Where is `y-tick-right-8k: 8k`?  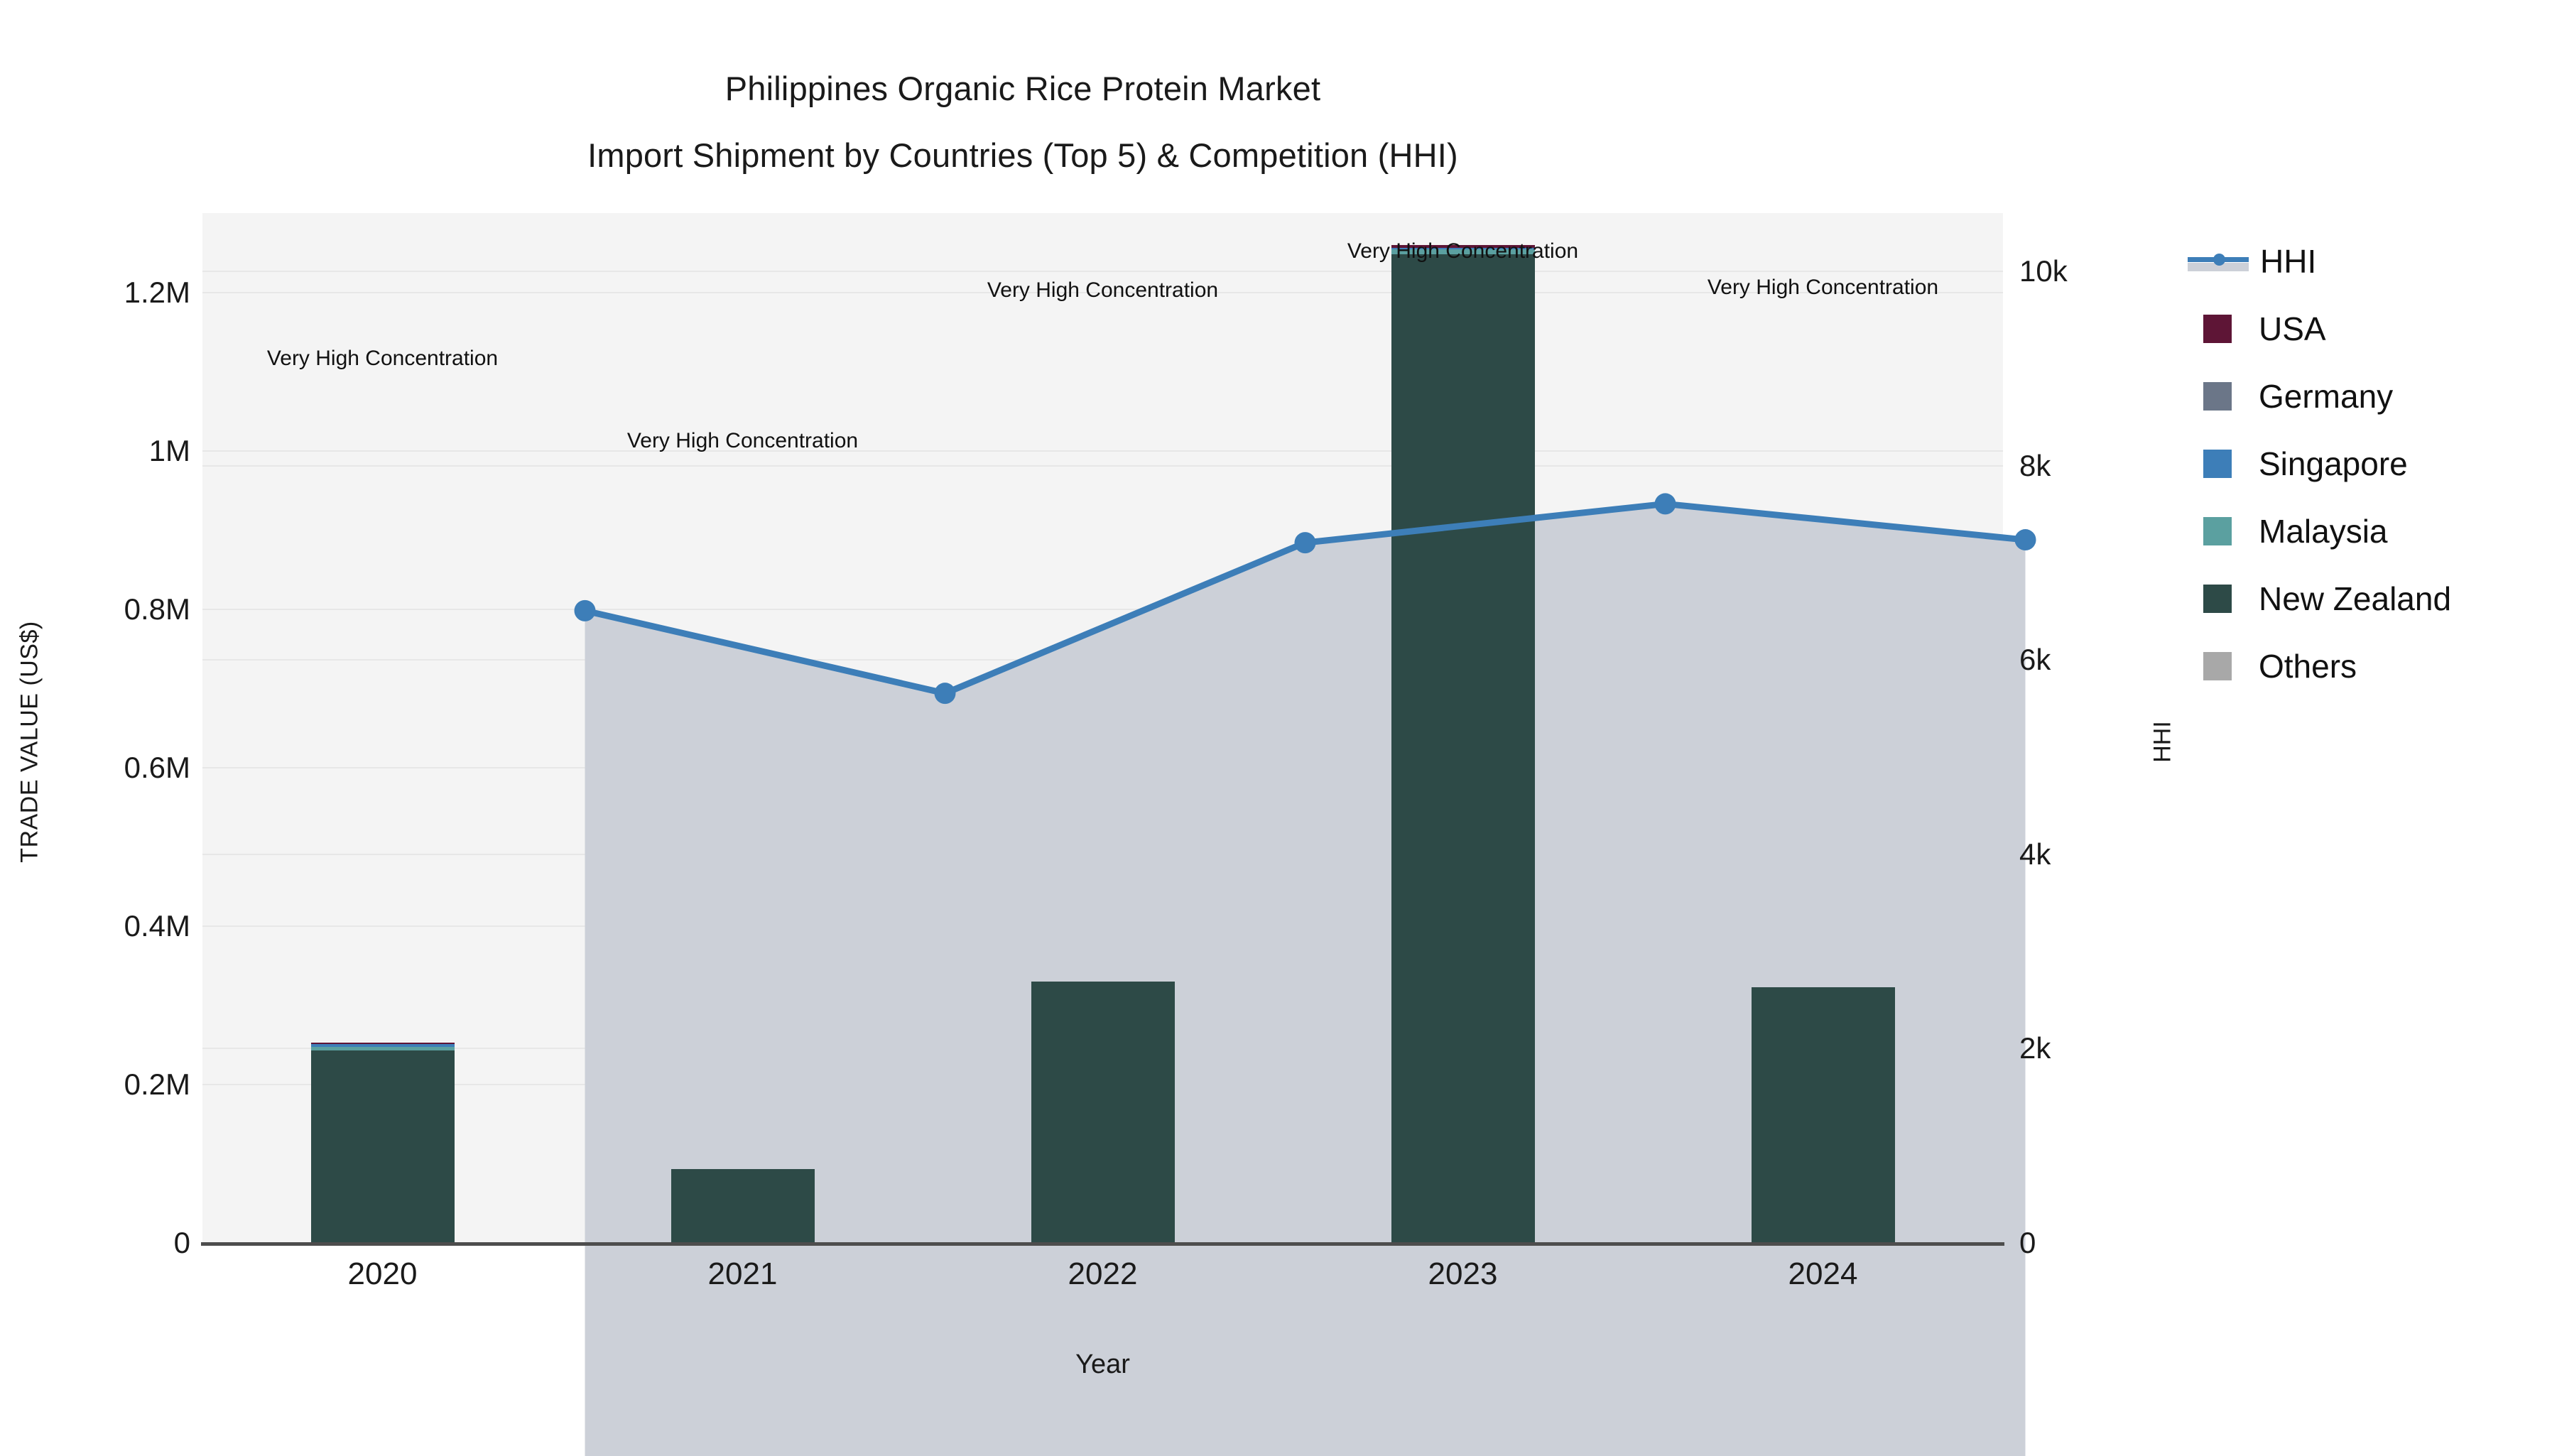 y-tick-right-8k: 8k is located at coordinates (2035, 465).